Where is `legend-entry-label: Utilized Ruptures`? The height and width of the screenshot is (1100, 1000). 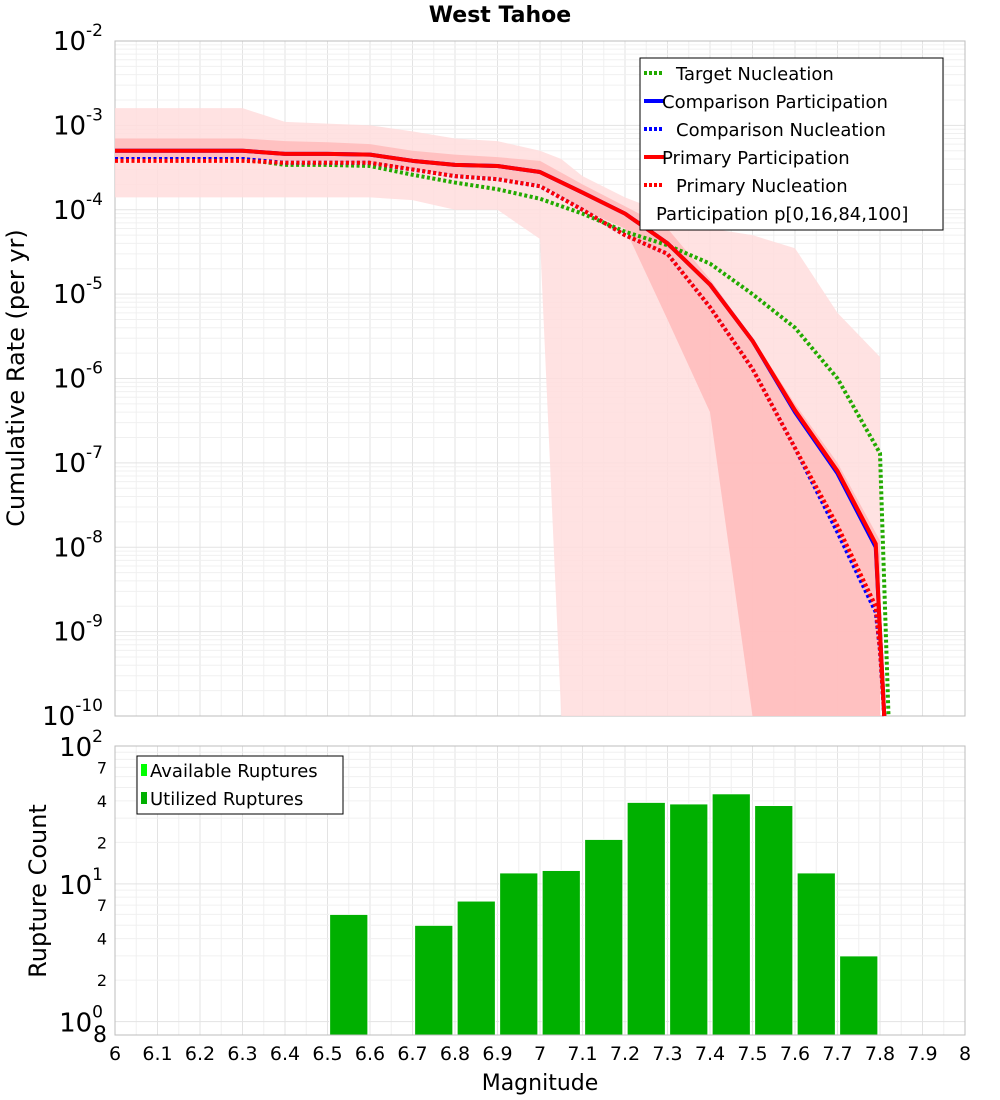 legend-entry-label: Utilized Ruptures is located at coordinates (226, 799).